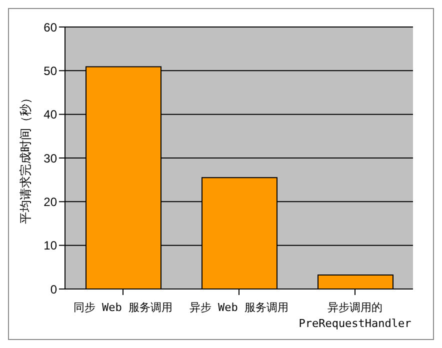 This screenshot has height=348, width=442. What do you see at coordinates (25, 158) in the screenshot?
I see `y-axis-title: 平均请求完成时间（秒）` at bounding box center [25, 158].